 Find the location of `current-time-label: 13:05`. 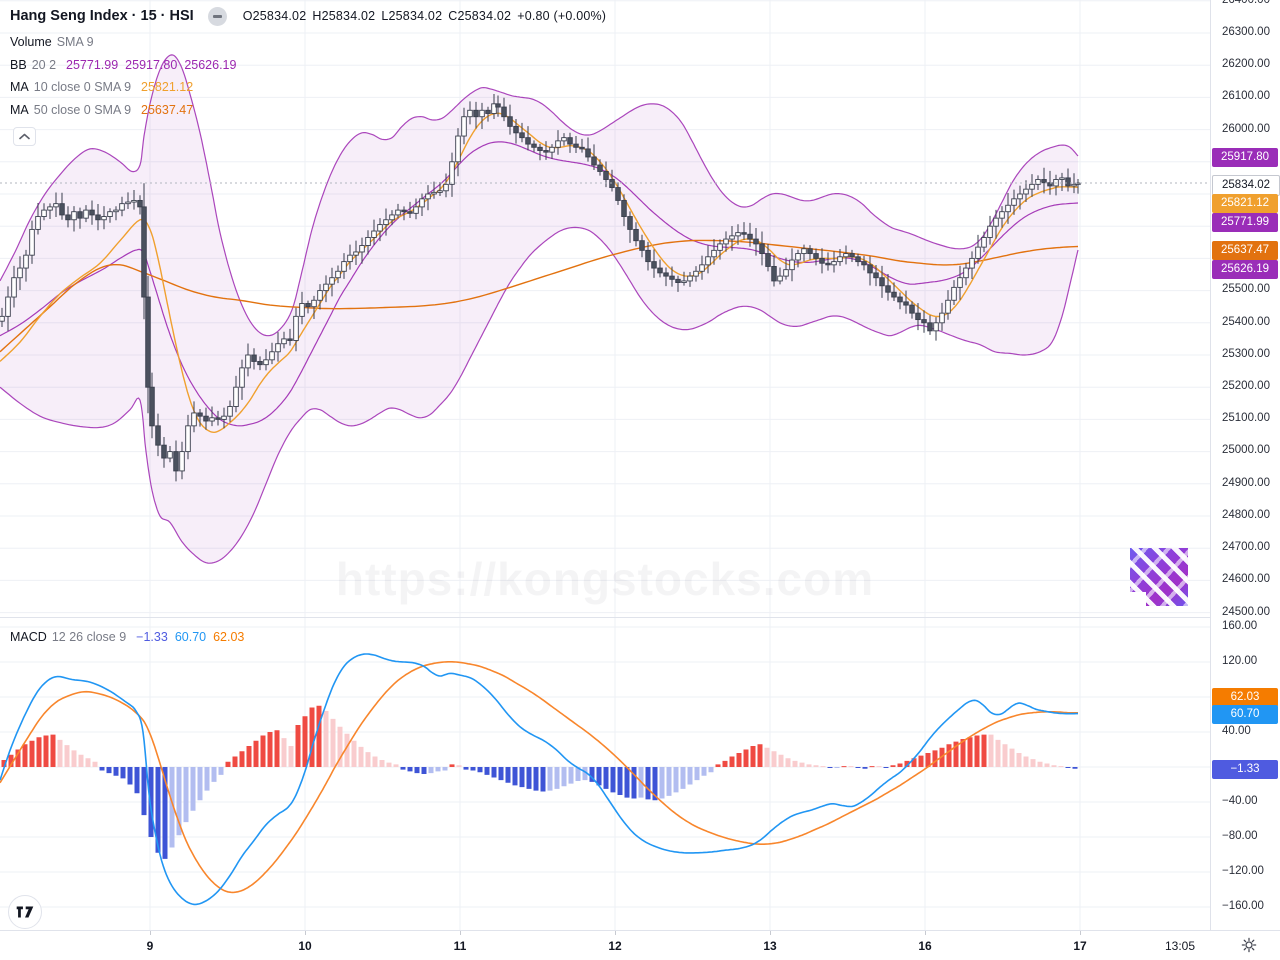

current-time-label: 13:05 is located at coordinates (1180, 946).